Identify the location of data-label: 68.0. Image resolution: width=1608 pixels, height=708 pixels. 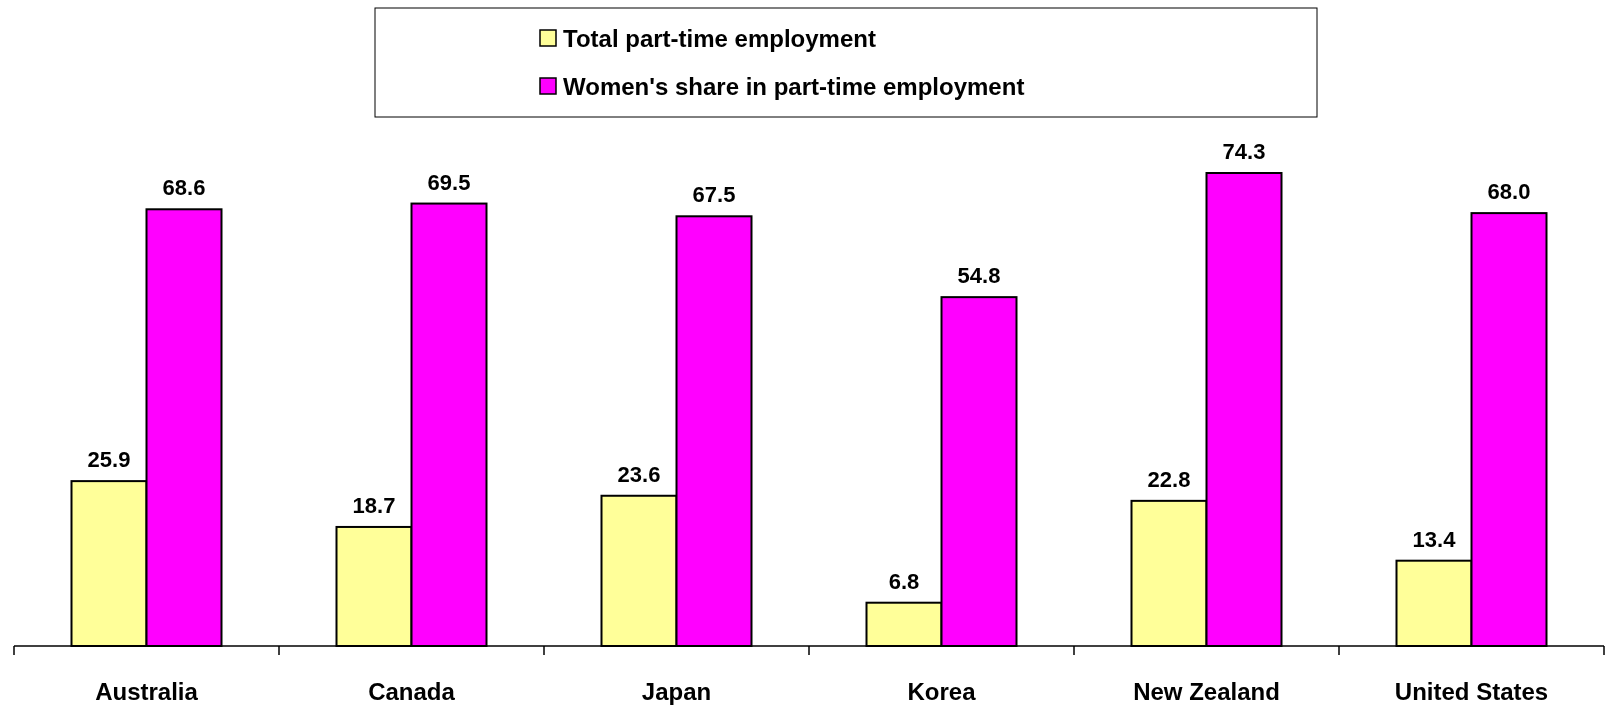
(1509, 192).